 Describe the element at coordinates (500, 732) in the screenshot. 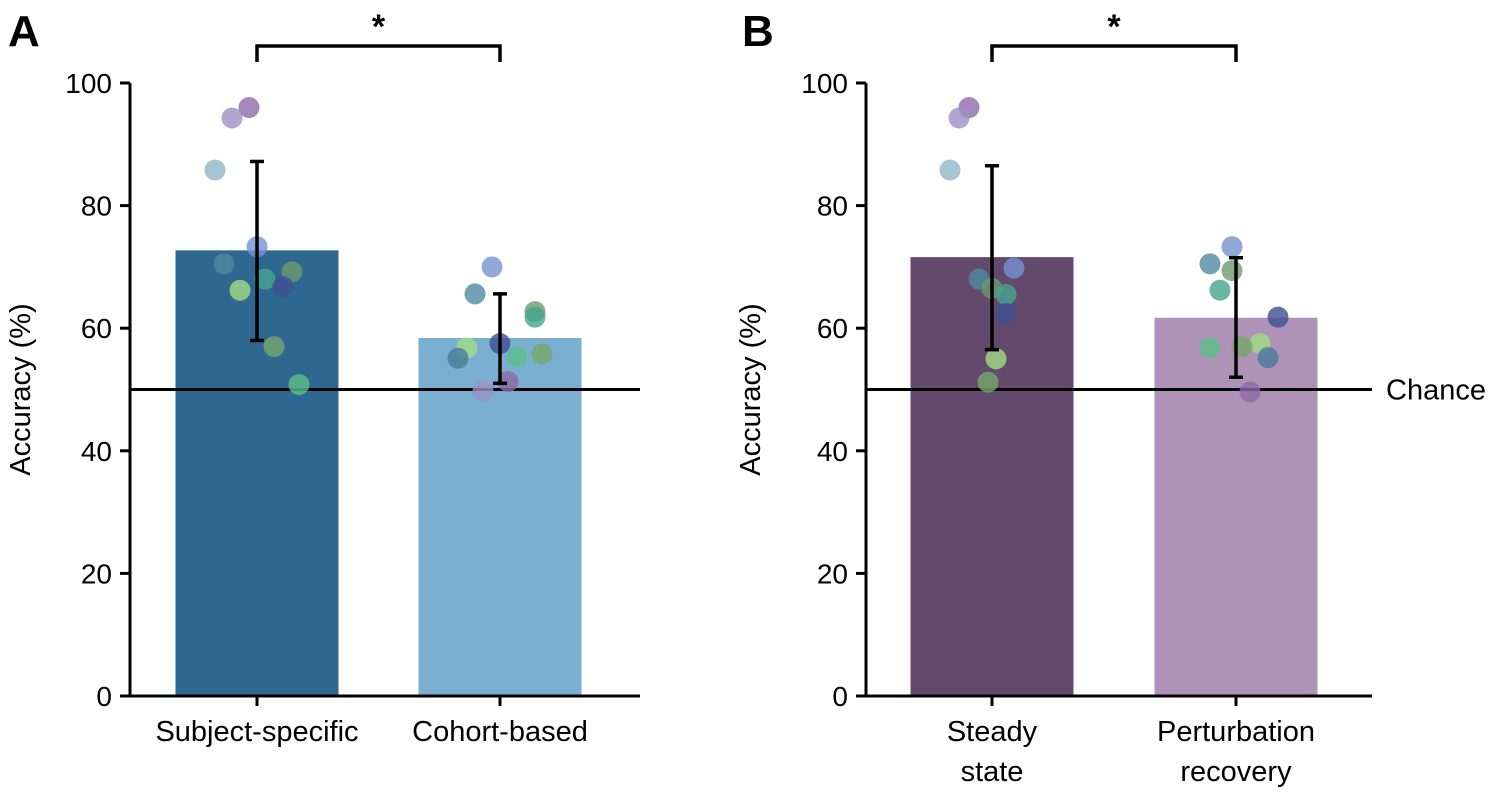

I see `x-tick-label: Cohort-based` at that location.